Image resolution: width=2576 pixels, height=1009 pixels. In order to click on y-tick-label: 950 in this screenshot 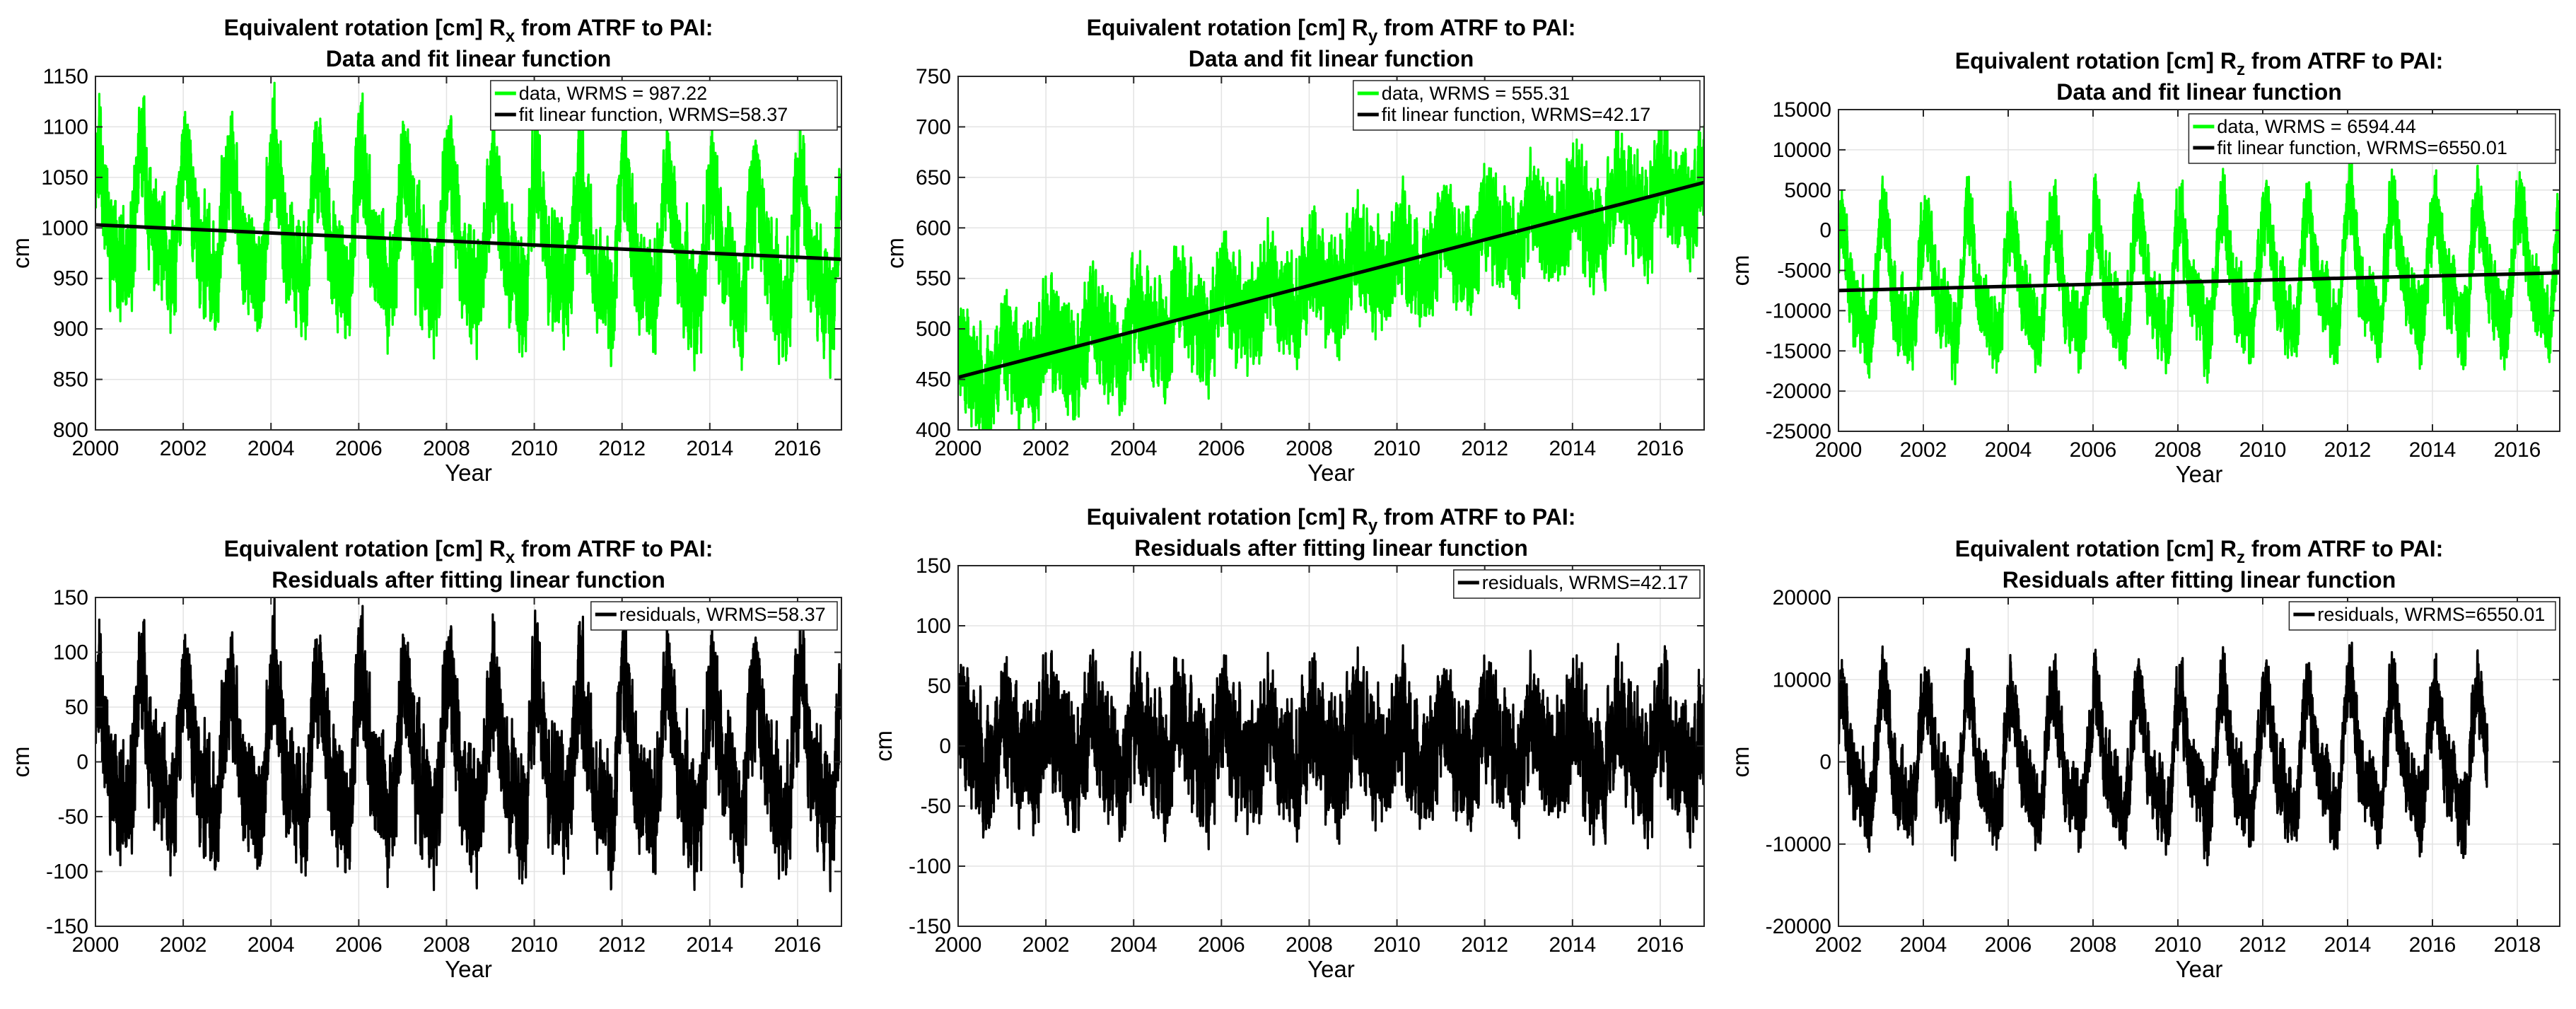, I will do `click(70, 279)`.